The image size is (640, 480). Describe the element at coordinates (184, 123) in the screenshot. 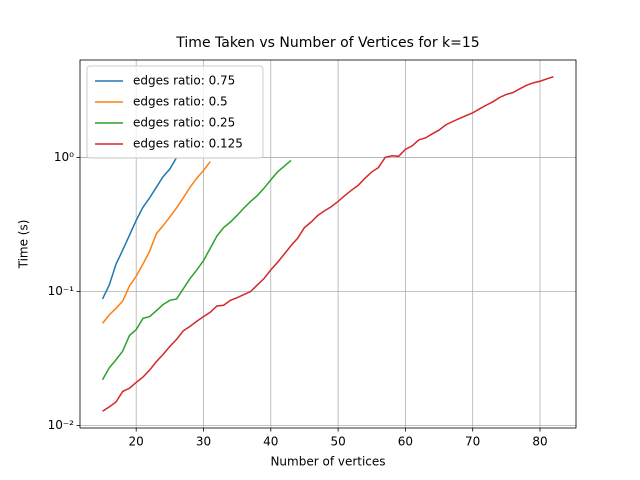

I see `legend-label: edges ratio: 0.25` at that location.